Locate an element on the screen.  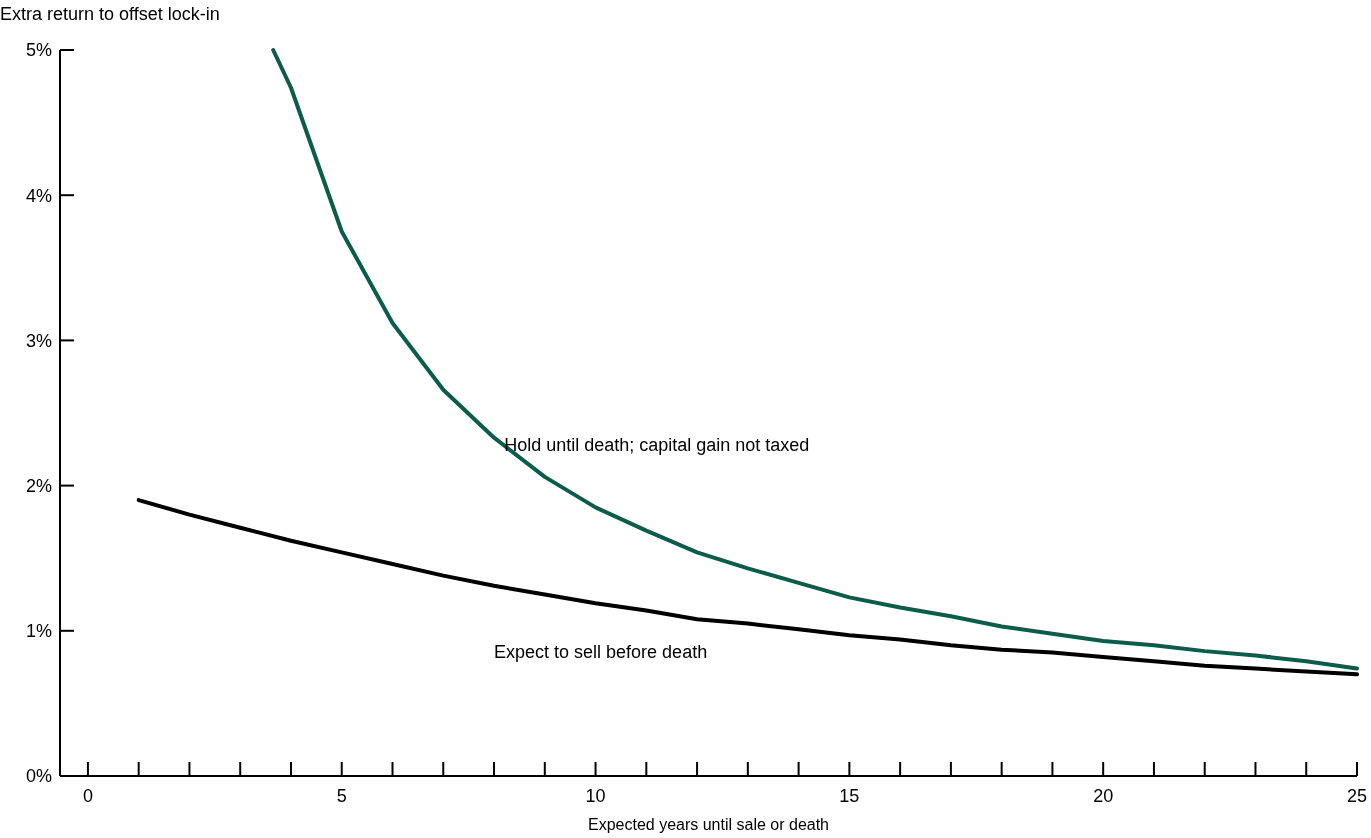
x-tick-label: 15 is located at coordinates (849, 796).